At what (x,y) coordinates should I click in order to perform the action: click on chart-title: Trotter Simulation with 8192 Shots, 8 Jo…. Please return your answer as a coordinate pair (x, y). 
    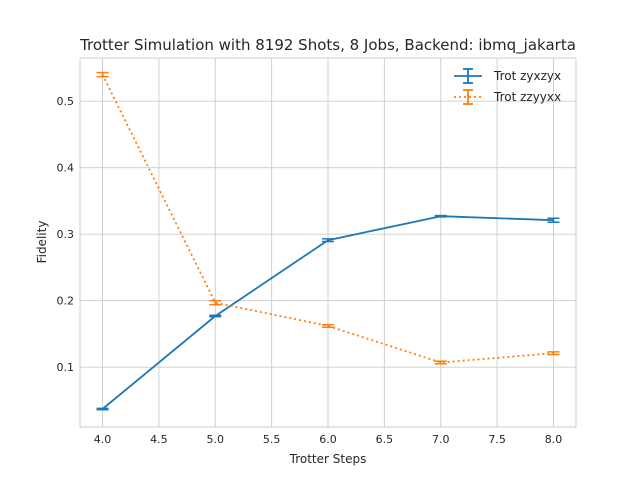
    Looking at the image, I should click on (327, 45).